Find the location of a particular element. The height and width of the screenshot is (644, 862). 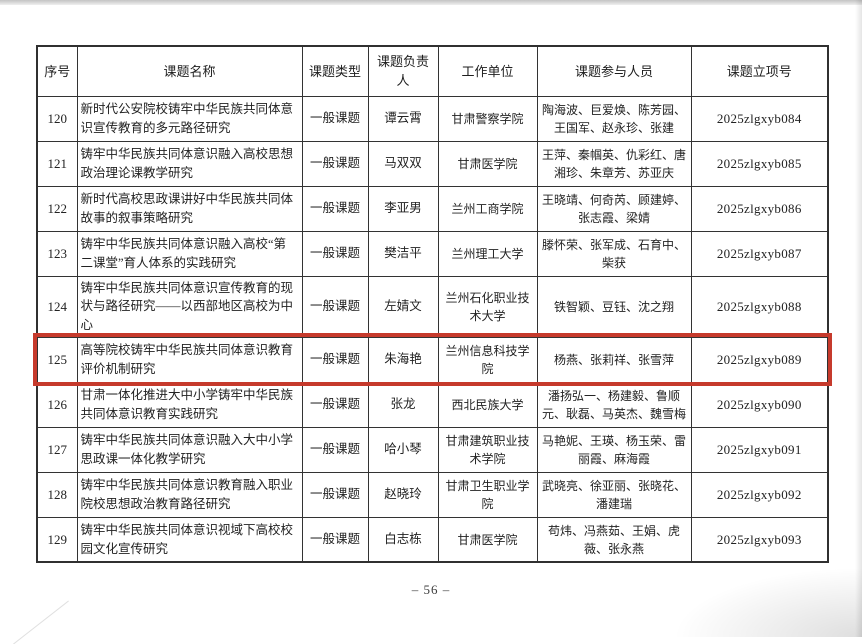

row-participants: 杨燕、张莉祥、张雪萍 is located at coordinates (614, 359).